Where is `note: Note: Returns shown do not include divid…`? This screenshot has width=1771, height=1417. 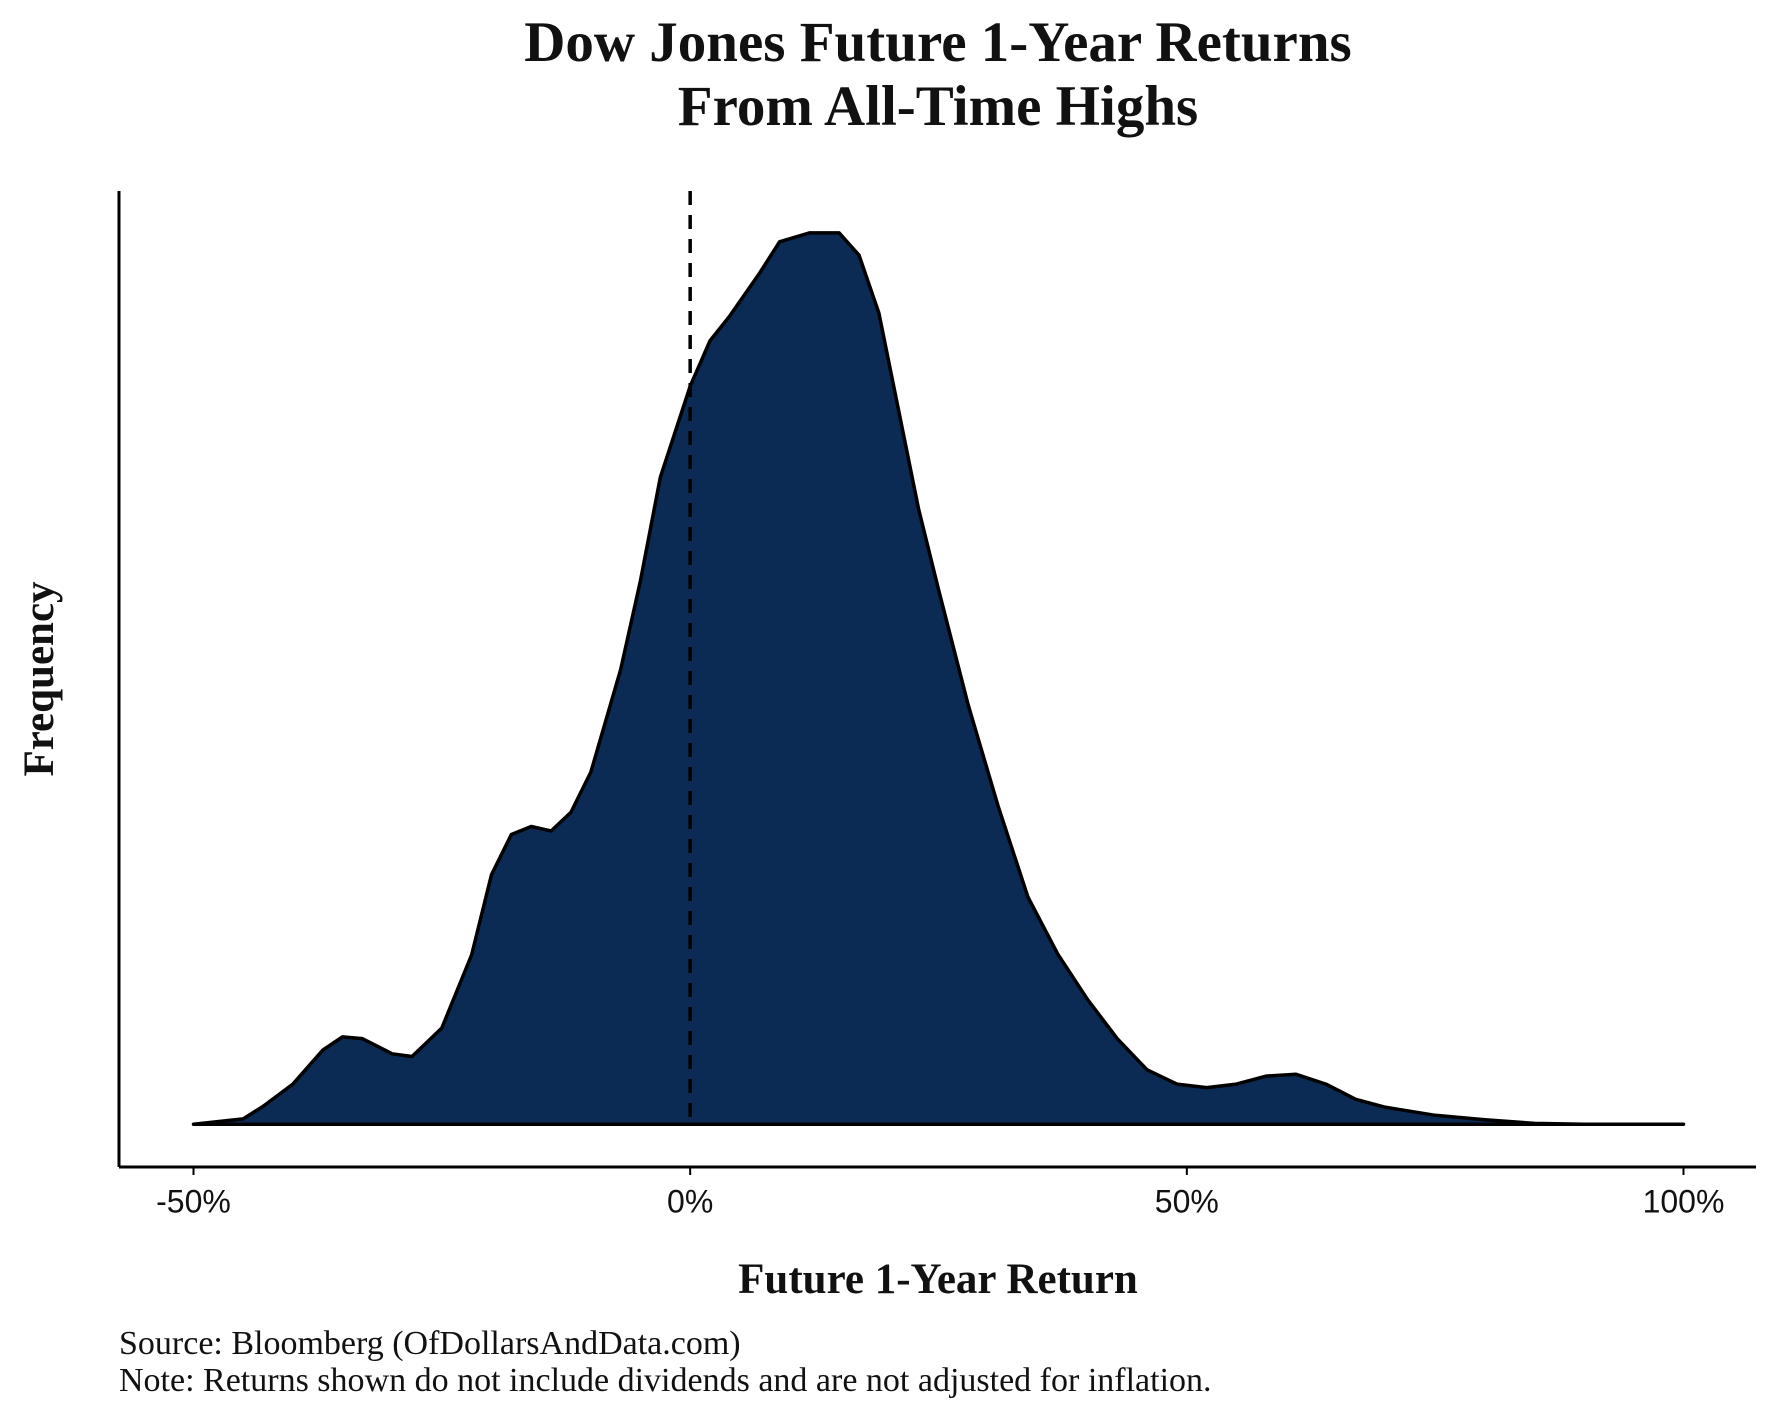 note: Note: Returns shown do not include divid… is located at coordinates (665, 1380).